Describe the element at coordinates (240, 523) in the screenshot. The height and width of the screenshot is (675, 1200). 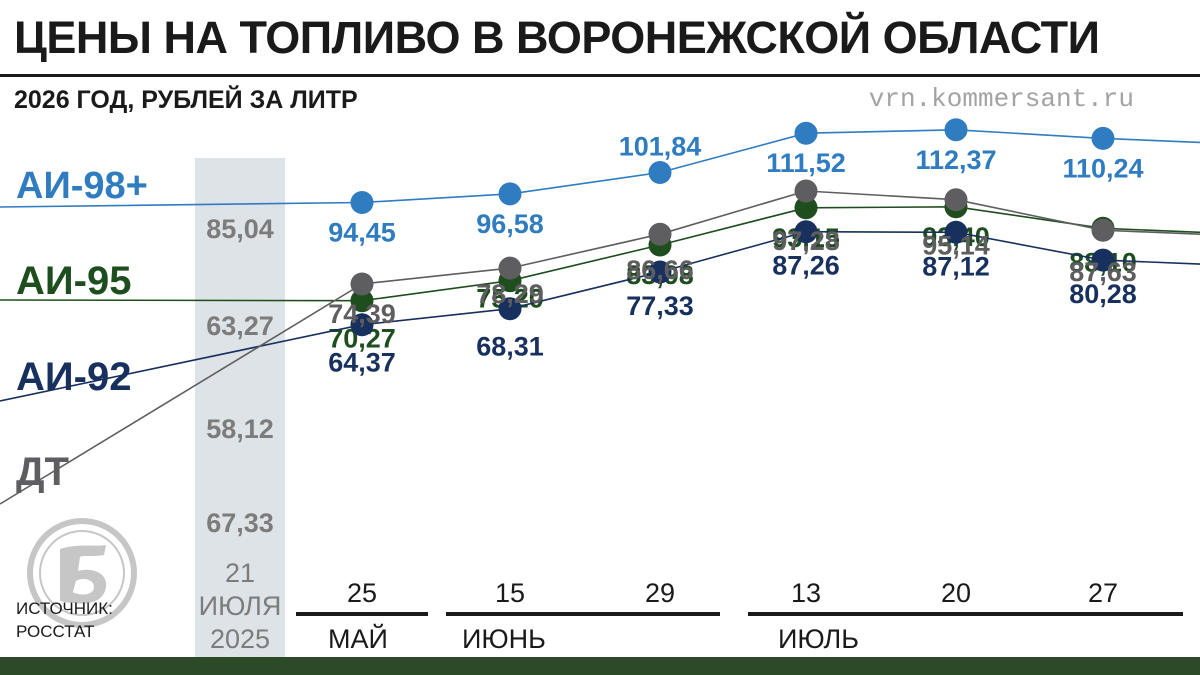
I see `baseline-value-label: 67,33` at that location.